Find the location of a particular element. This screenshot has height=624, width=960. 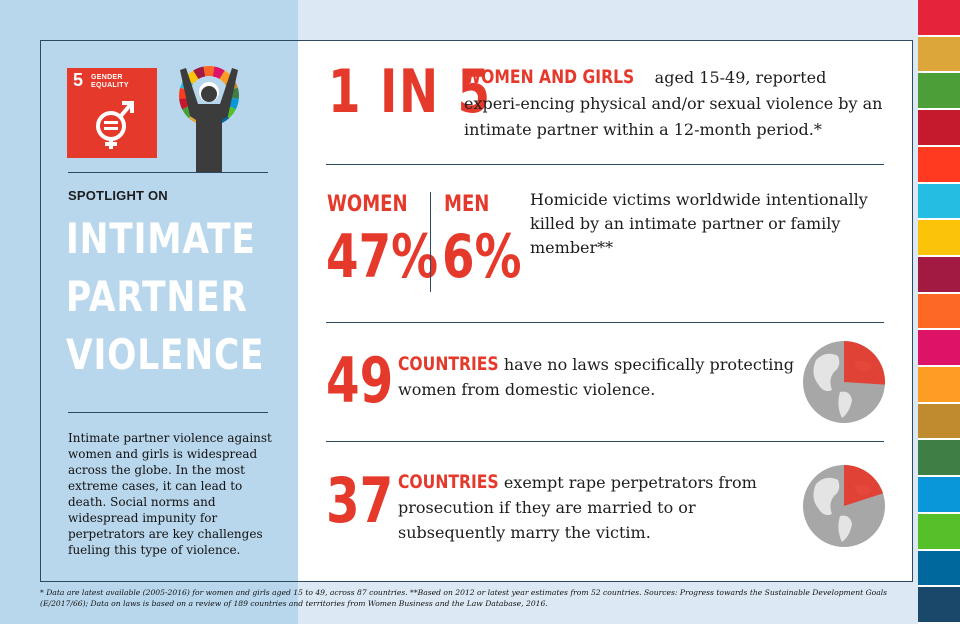

stat1-figure: 1 IN 5 is located at coordinates (410, 92).